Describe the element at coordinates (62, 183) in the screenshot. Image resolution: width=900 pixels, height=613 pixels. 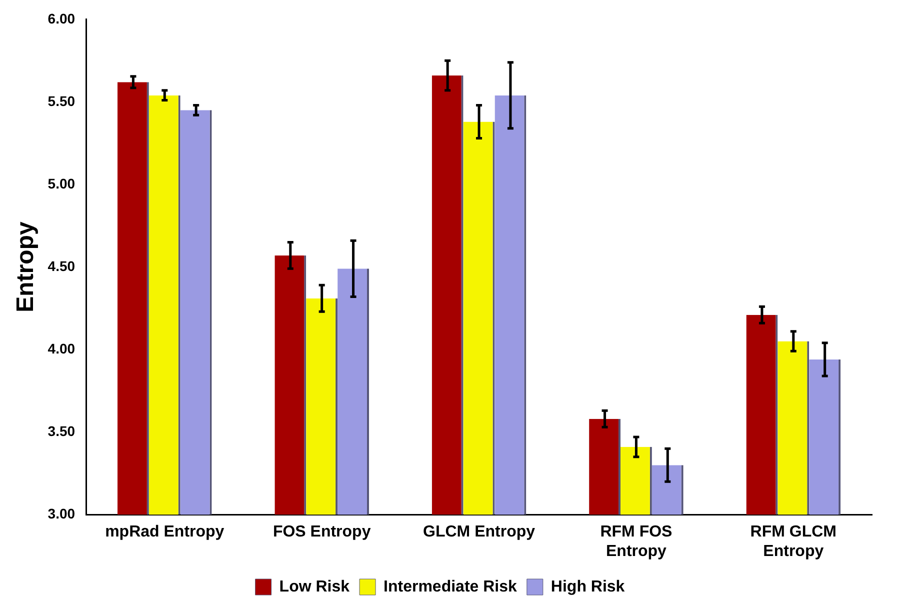
I see `y-tick-label: 5.00` at that location.